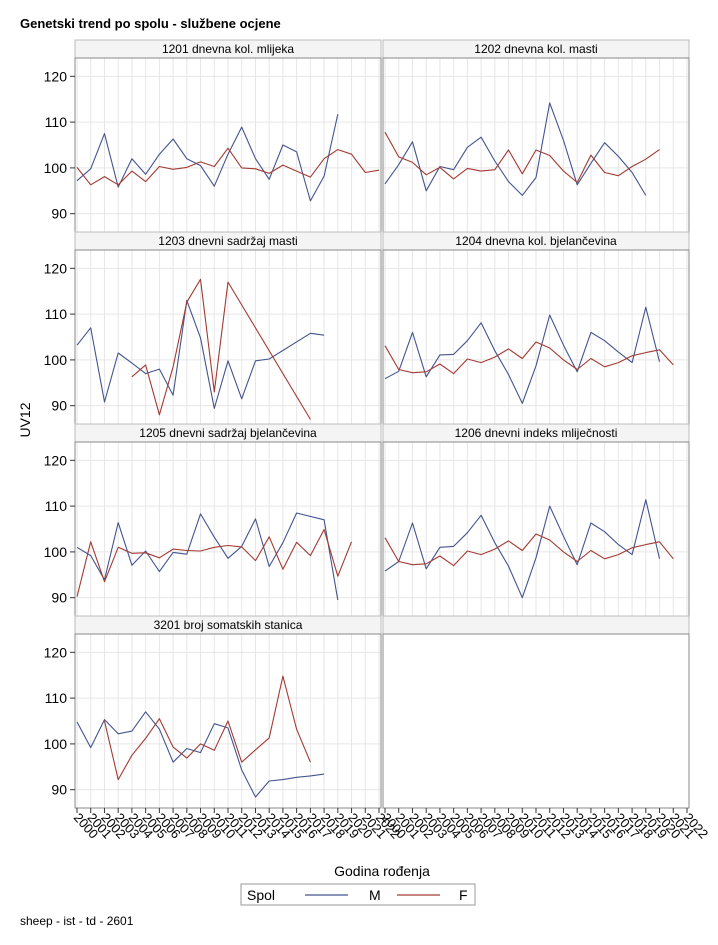 The height and width of the screenshot is (945, 718). Describe the element at coordinates (227, 241) in the screenshot. I see `panel-title: 1203 dnevni sadržaj masti` at that location.